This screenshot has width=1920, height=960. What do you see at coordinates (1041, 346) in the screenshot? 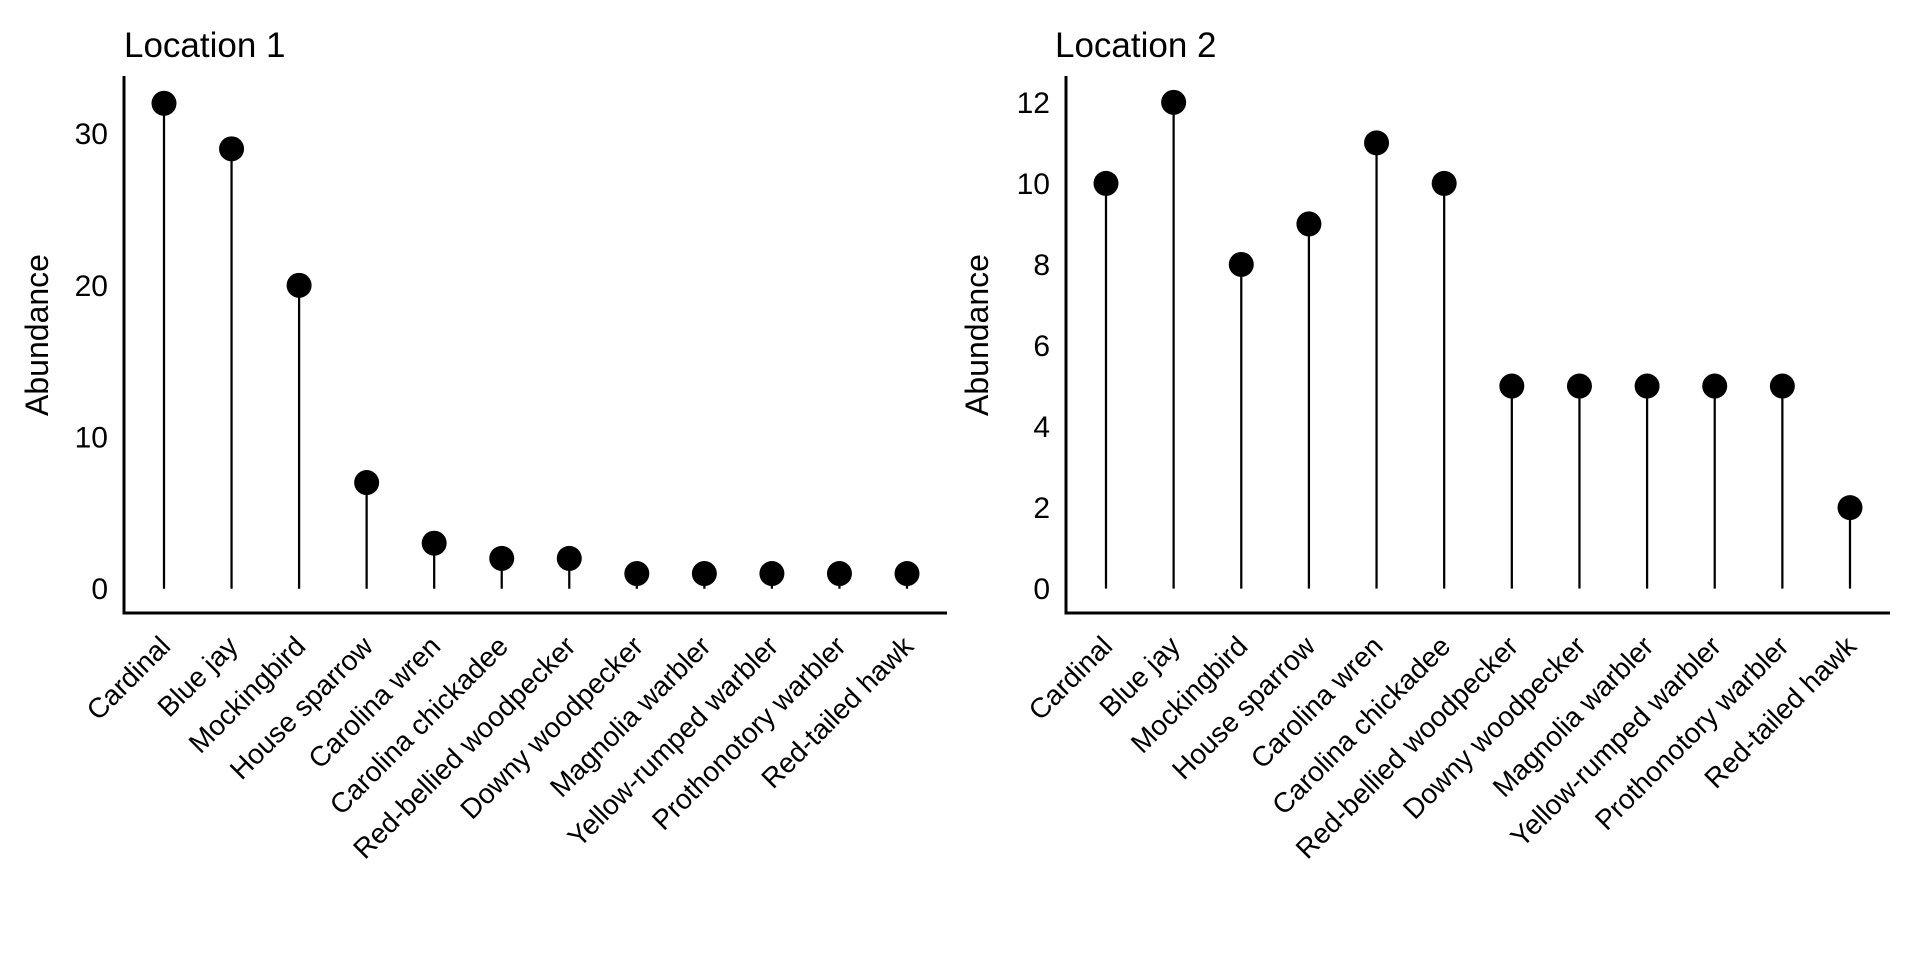
I see `y-tick-label: 6` at bounding box center [1041, 346].